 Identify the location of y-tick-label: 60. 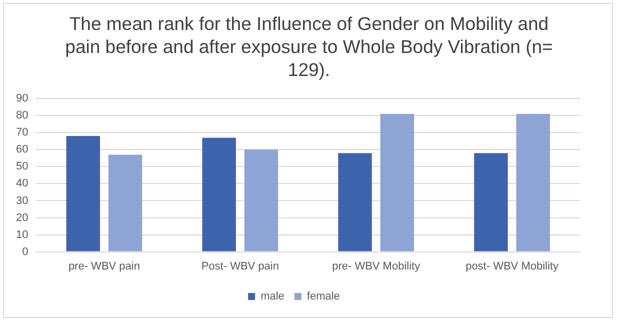
(22, 150).